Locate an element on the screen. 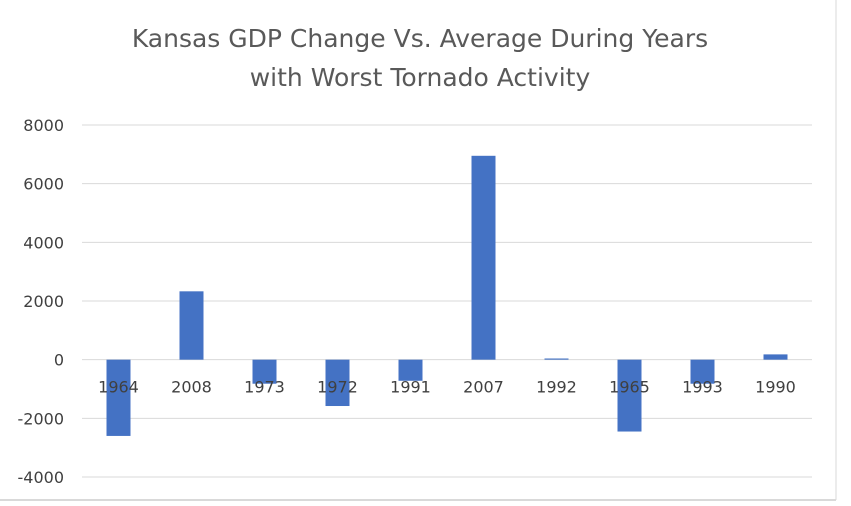 The height and width of the screenshot is (506, 851). y-axis-tick-labels: -4000 -2000 0 2000 4000 6000 8000 is located at coordinates (41, 301).